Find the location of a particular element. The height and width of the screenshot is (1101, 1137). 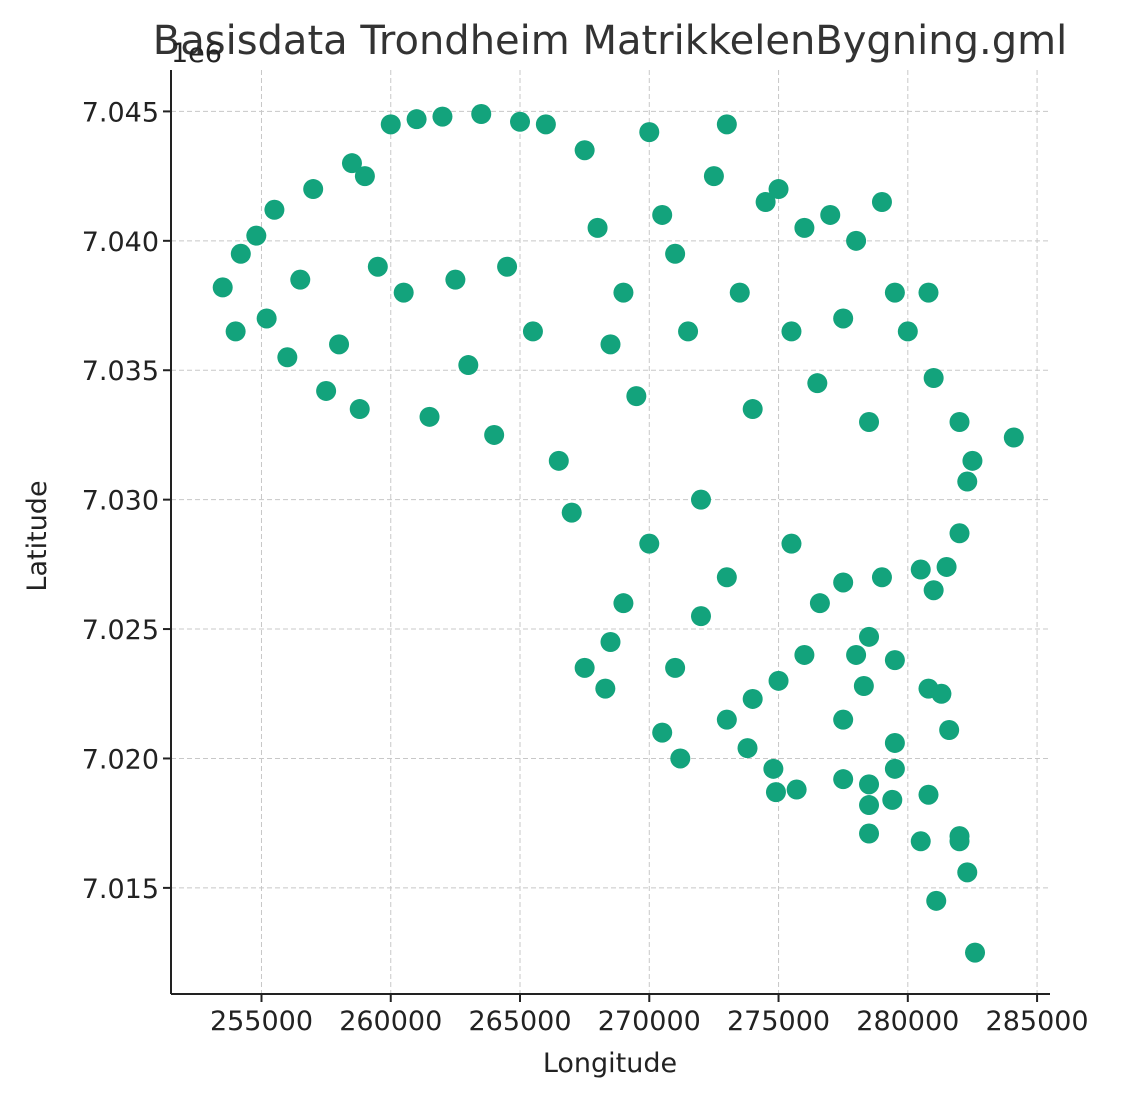

y-axis-ticks: 7.015 7.020 7.025 7.030 7.035 7.040 7.045 is located at coordinates (126, 501).